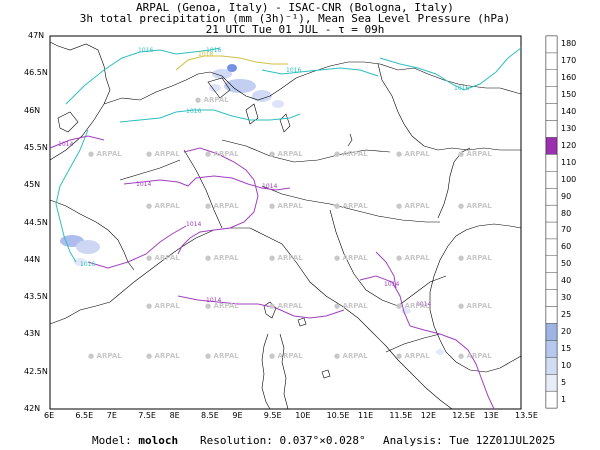 The height and width of the screenshot is (450, 600). I want to click on colorbar-label: 130, so click(569, 128).